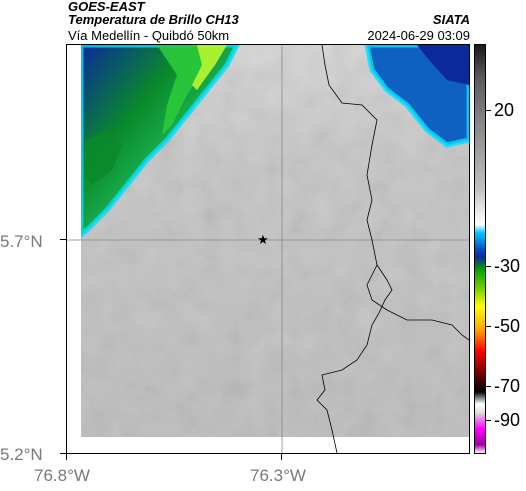 The image size is (526, 491). Describe the element at coordinates (149, 35) in the screenshot. I see `region-subtitle: Vía Medellín - Quibdó 50km` at that location.